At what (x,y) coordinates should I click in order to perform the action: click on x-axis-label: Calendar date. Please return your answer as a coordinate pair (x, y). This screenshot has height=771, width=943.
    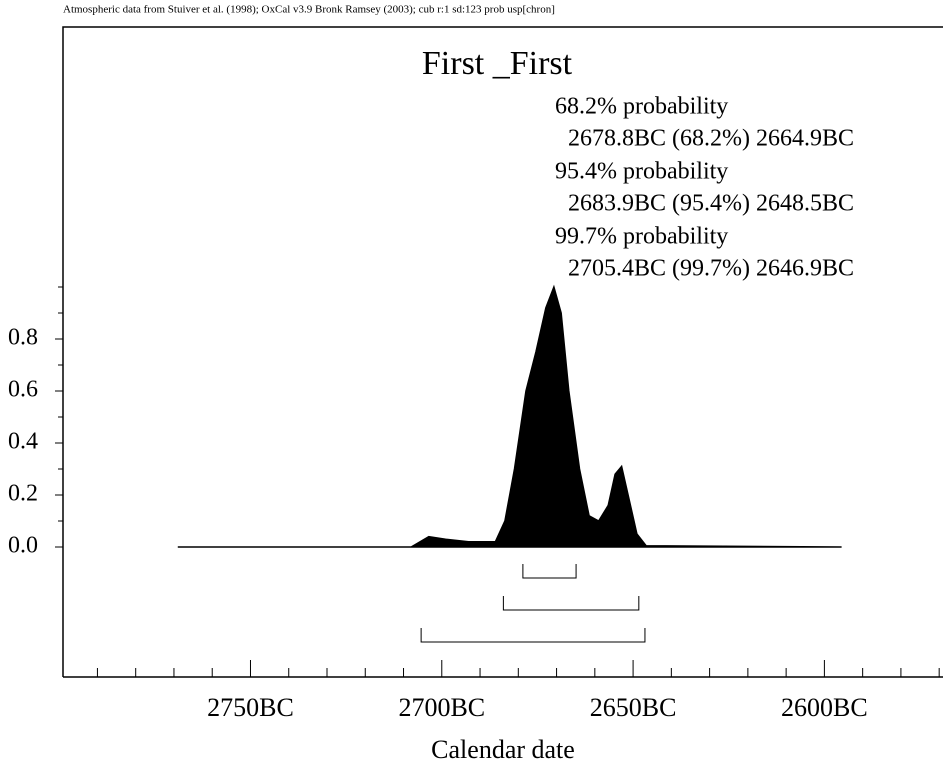
    Looking at the image, I should click on (503, 749).